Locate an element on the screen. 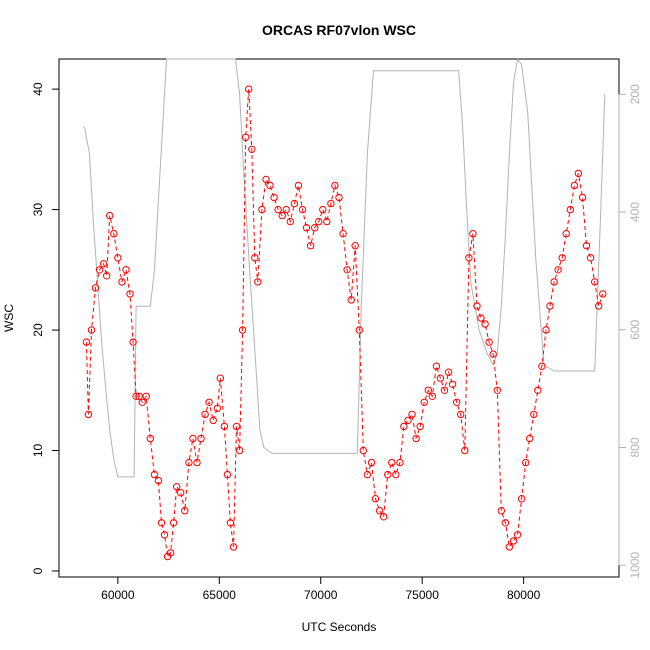  x-tick-label: 80000 is located at coordinates (524, 595).